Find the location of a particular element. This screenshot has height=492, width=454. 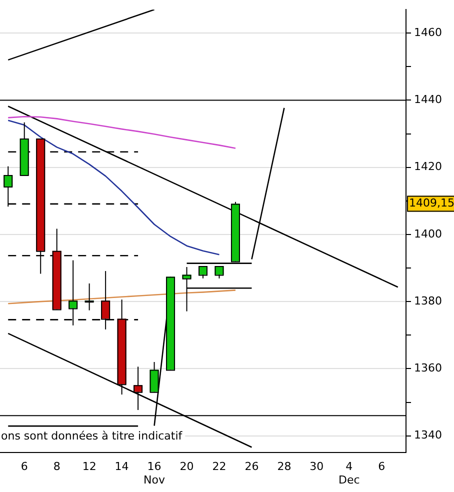

x-tick-label: 26 is located at coordinates (251, 467).